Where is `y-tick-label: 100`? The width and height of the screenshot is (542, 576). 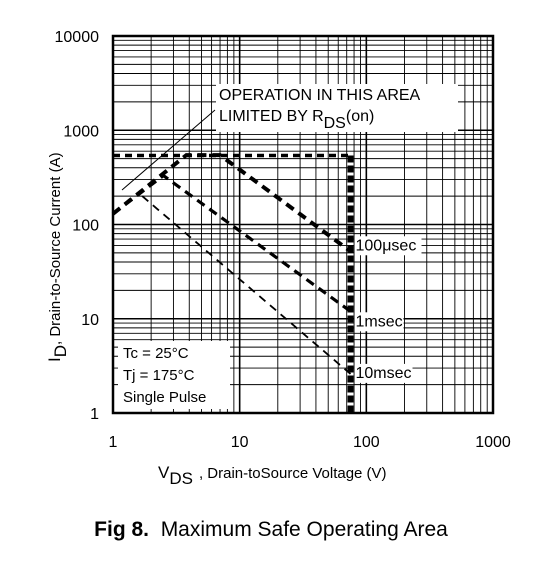 y-tick-label: 100 is located at coordinates (85, 226).